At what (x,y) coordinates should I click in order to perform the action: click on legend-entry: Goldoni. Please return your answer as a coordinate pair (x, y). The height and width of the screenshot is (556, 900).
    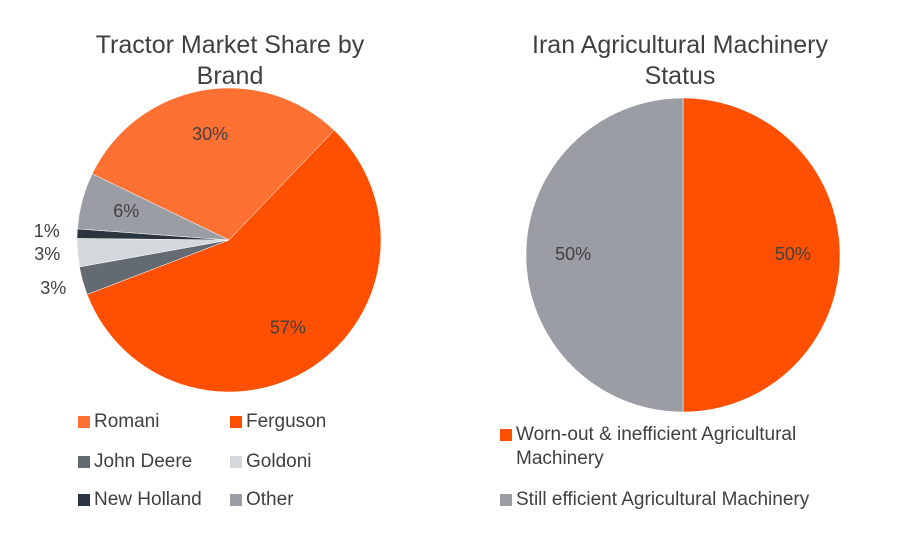
    Looking at the image, I should click on (305, 462).